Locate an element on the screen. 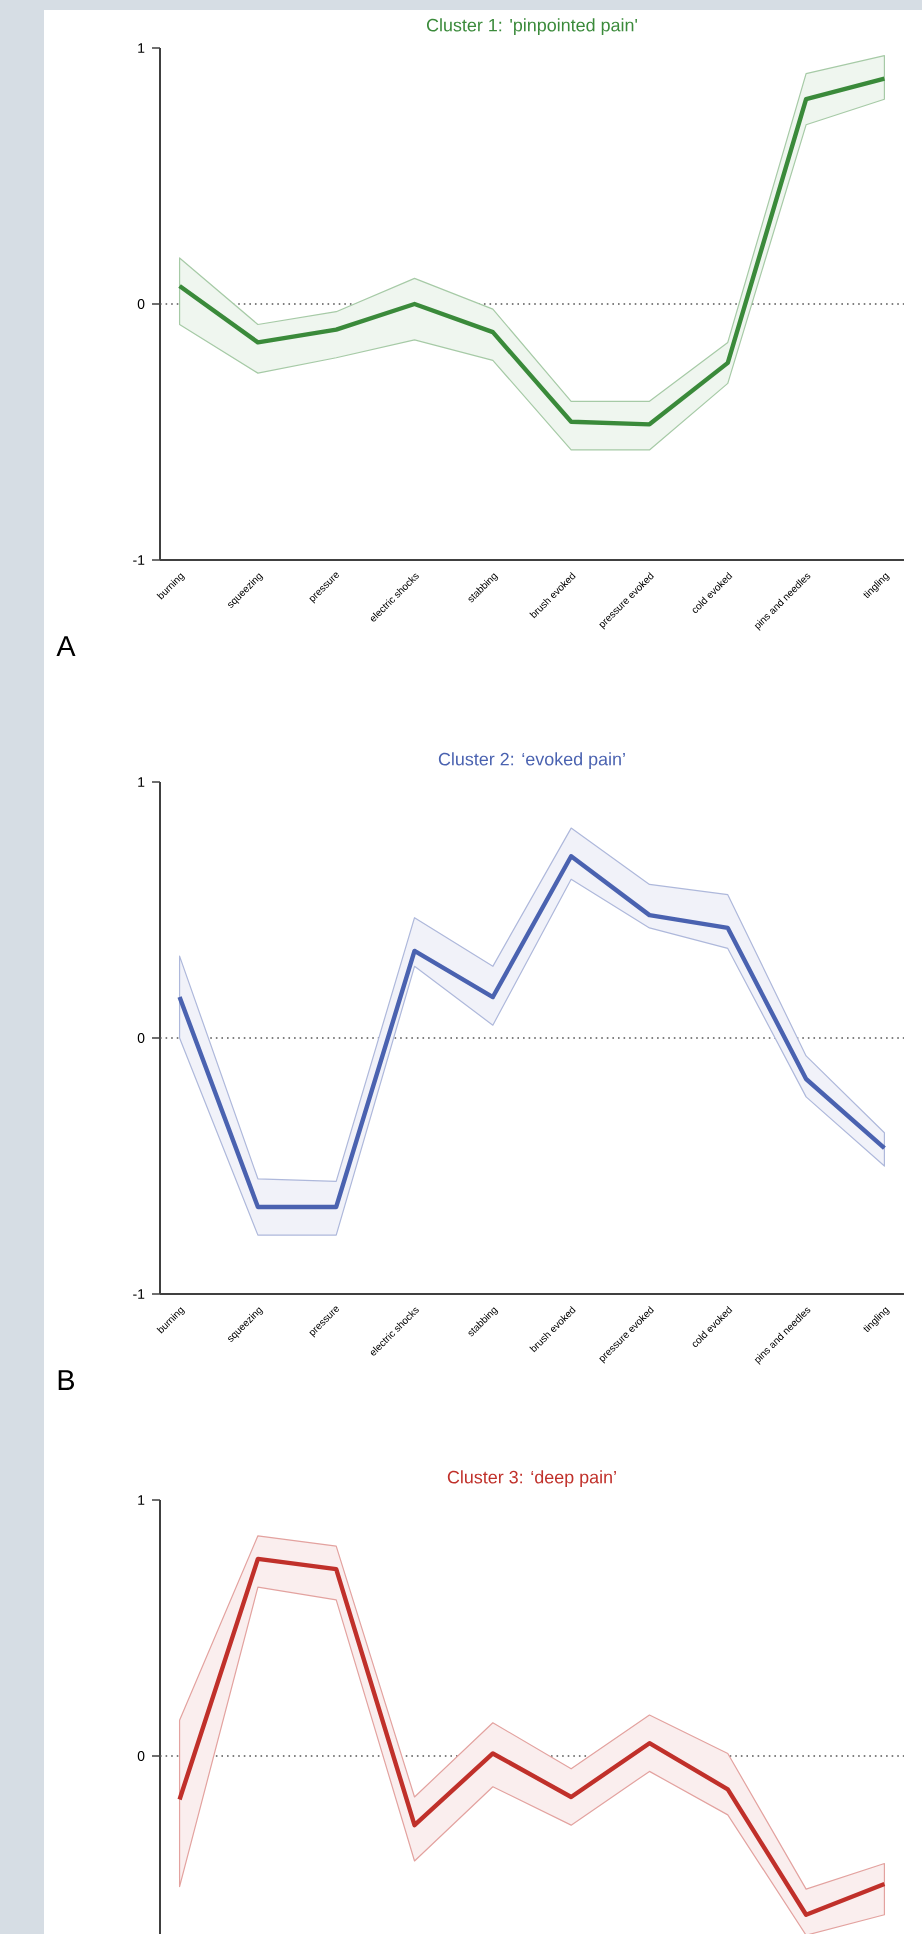 This screenshot has width=922, height=1934. text: B is located at coordinates (66, 1380).